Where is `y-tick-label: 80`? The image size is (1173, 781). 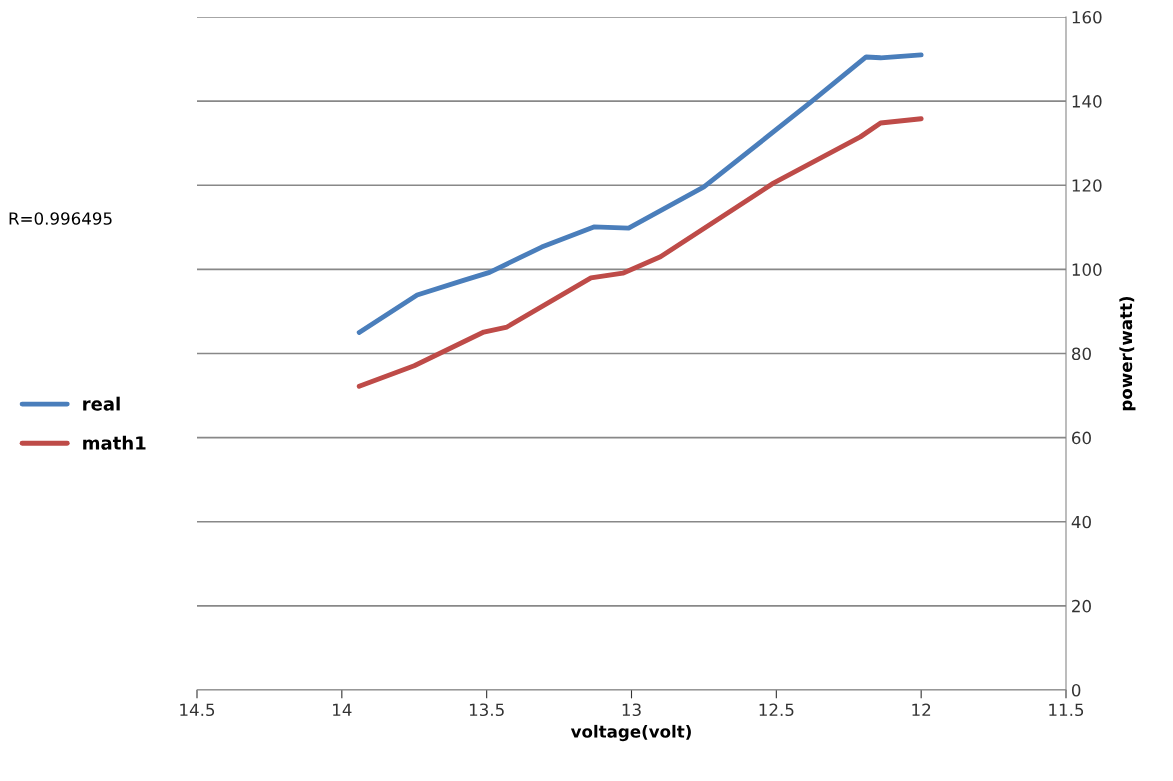 y-tick-label: 80 is located at coordinates (1081, 354).